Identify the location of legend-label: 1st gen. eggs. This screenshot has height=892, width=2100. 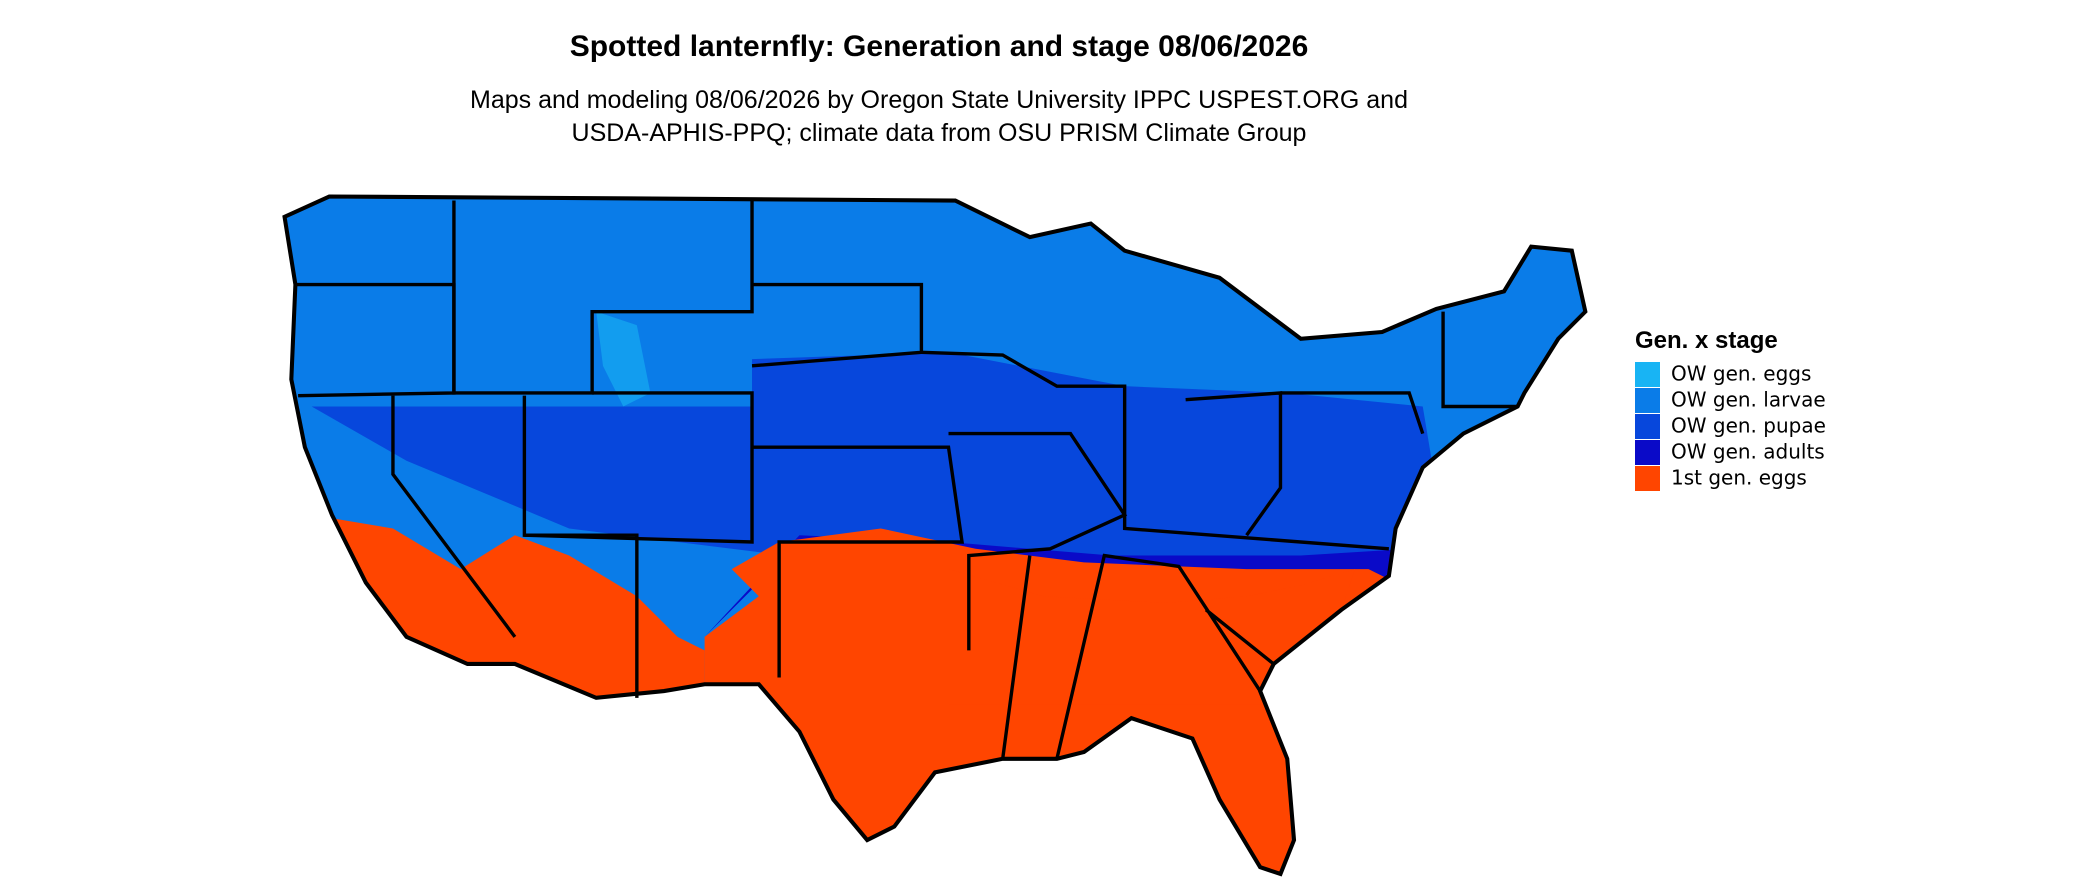
(1739, 478).